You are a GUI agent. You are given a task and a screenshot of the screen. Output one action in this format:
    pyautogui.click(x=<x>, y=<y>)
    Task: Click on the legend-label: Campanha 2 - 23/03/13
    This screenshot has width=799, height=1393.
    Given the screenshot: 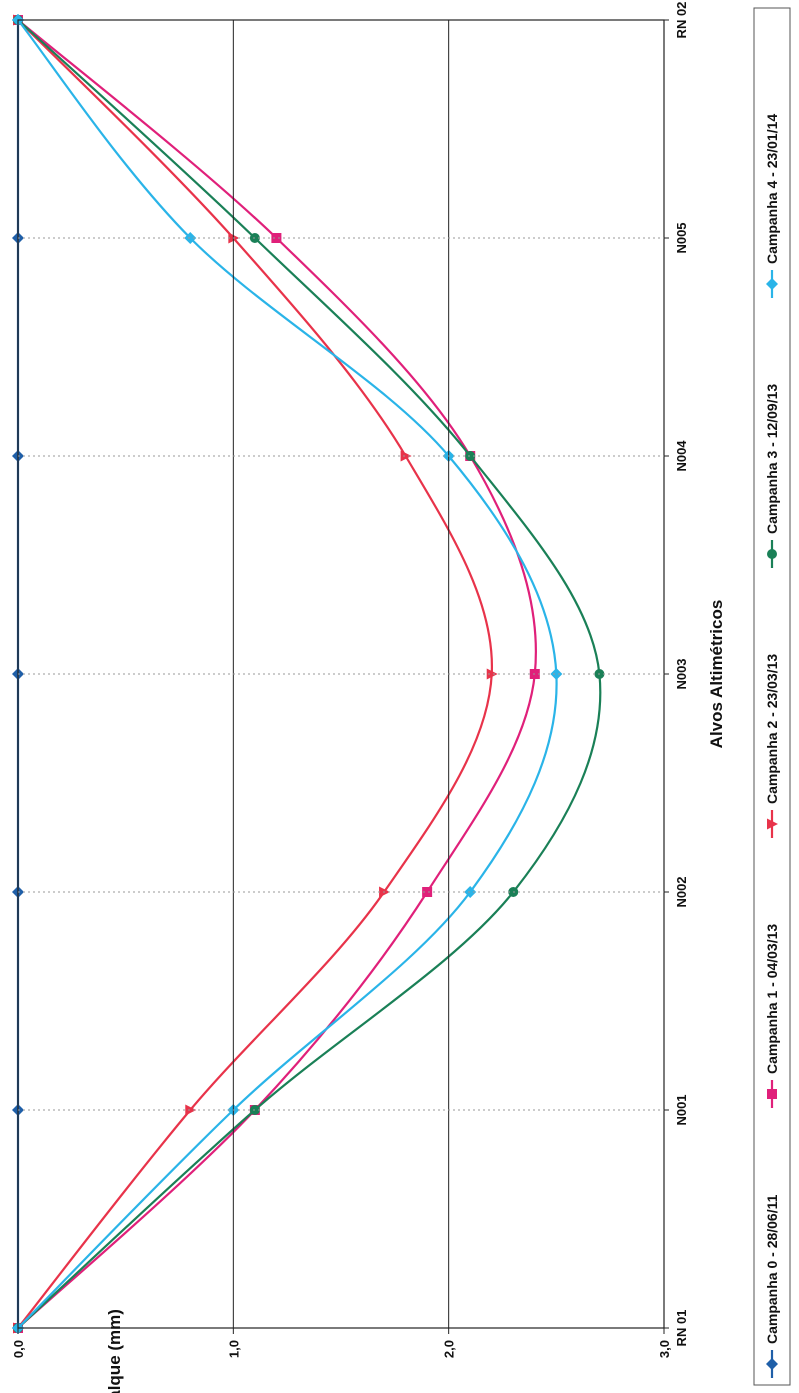 What is the action you would take?
    pyautogui.click(x=772, y=729)
    